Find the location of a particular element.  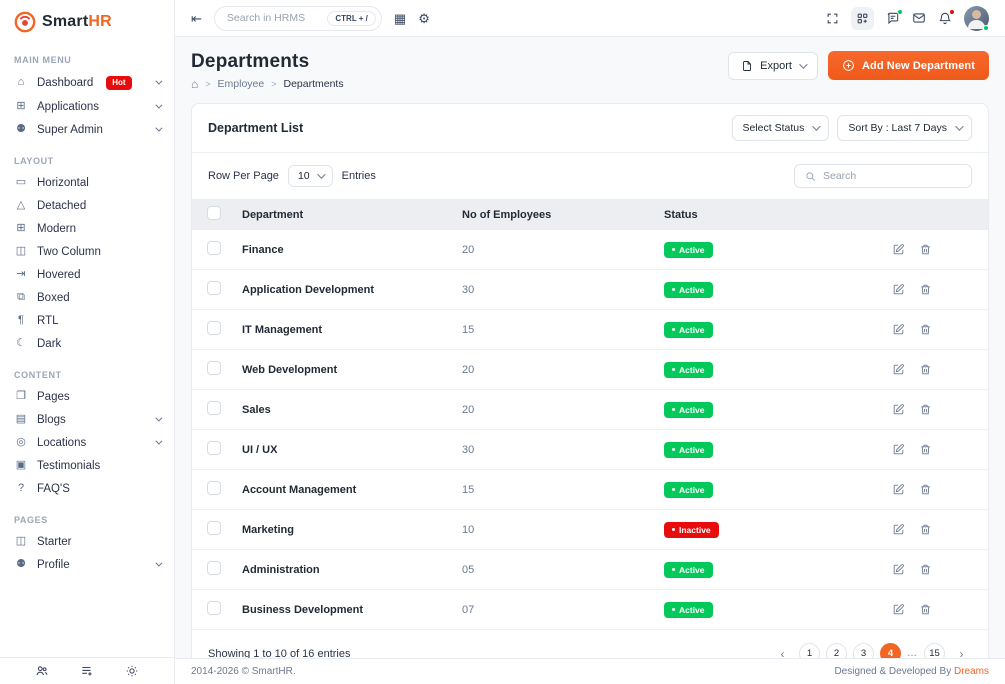

avatar-figure is located at coordinates (976, 24).